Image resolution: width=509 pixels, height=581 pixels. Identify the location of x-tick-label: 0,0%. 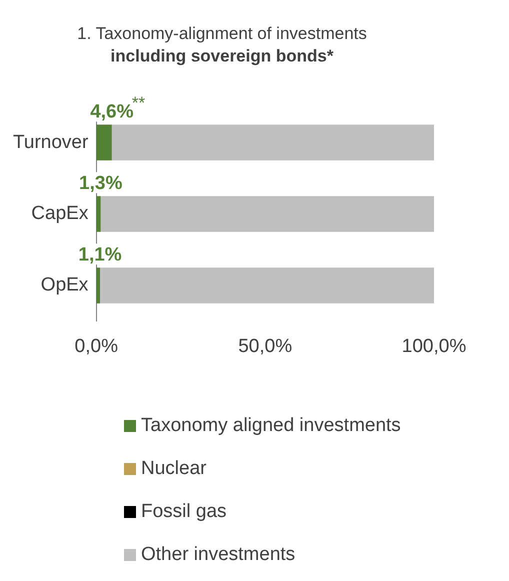
(96, 346).